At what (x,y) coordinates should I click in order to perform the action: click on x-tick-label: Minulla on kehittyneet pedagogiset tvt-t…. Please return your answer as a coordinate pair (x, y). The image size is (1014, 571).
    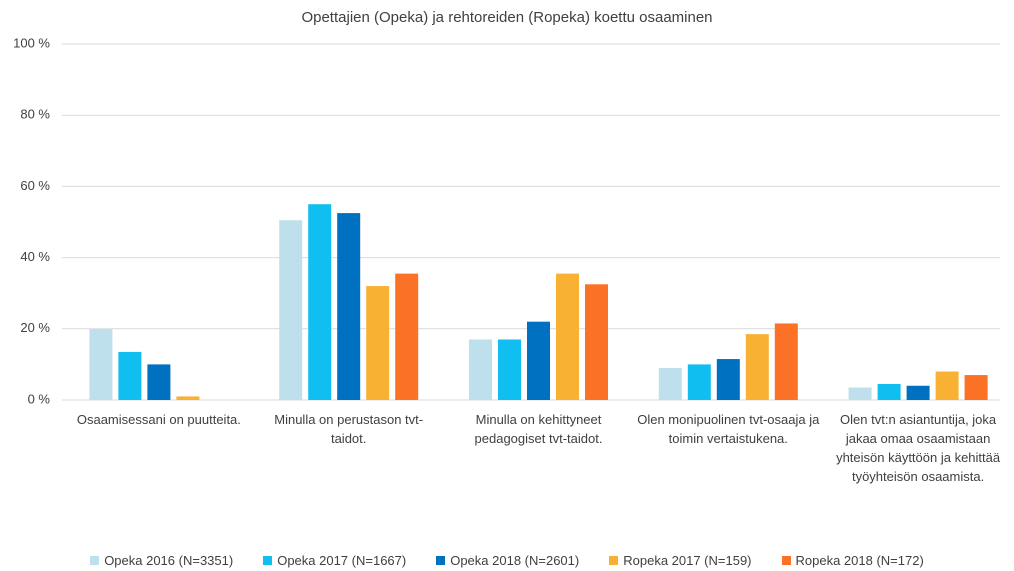
    Looking at the image, I should click on (538, 429).